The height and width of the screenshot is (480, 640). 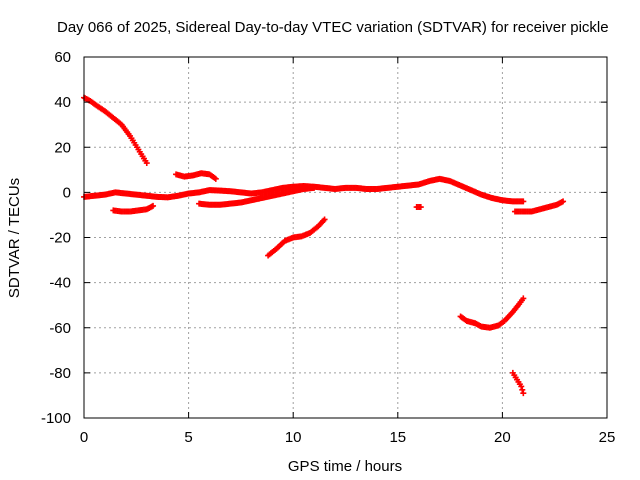 What do you see at coordinates (607, 437) in the screenshot?
I see `x-tick-label: 25` at bounding box center [607, 437].